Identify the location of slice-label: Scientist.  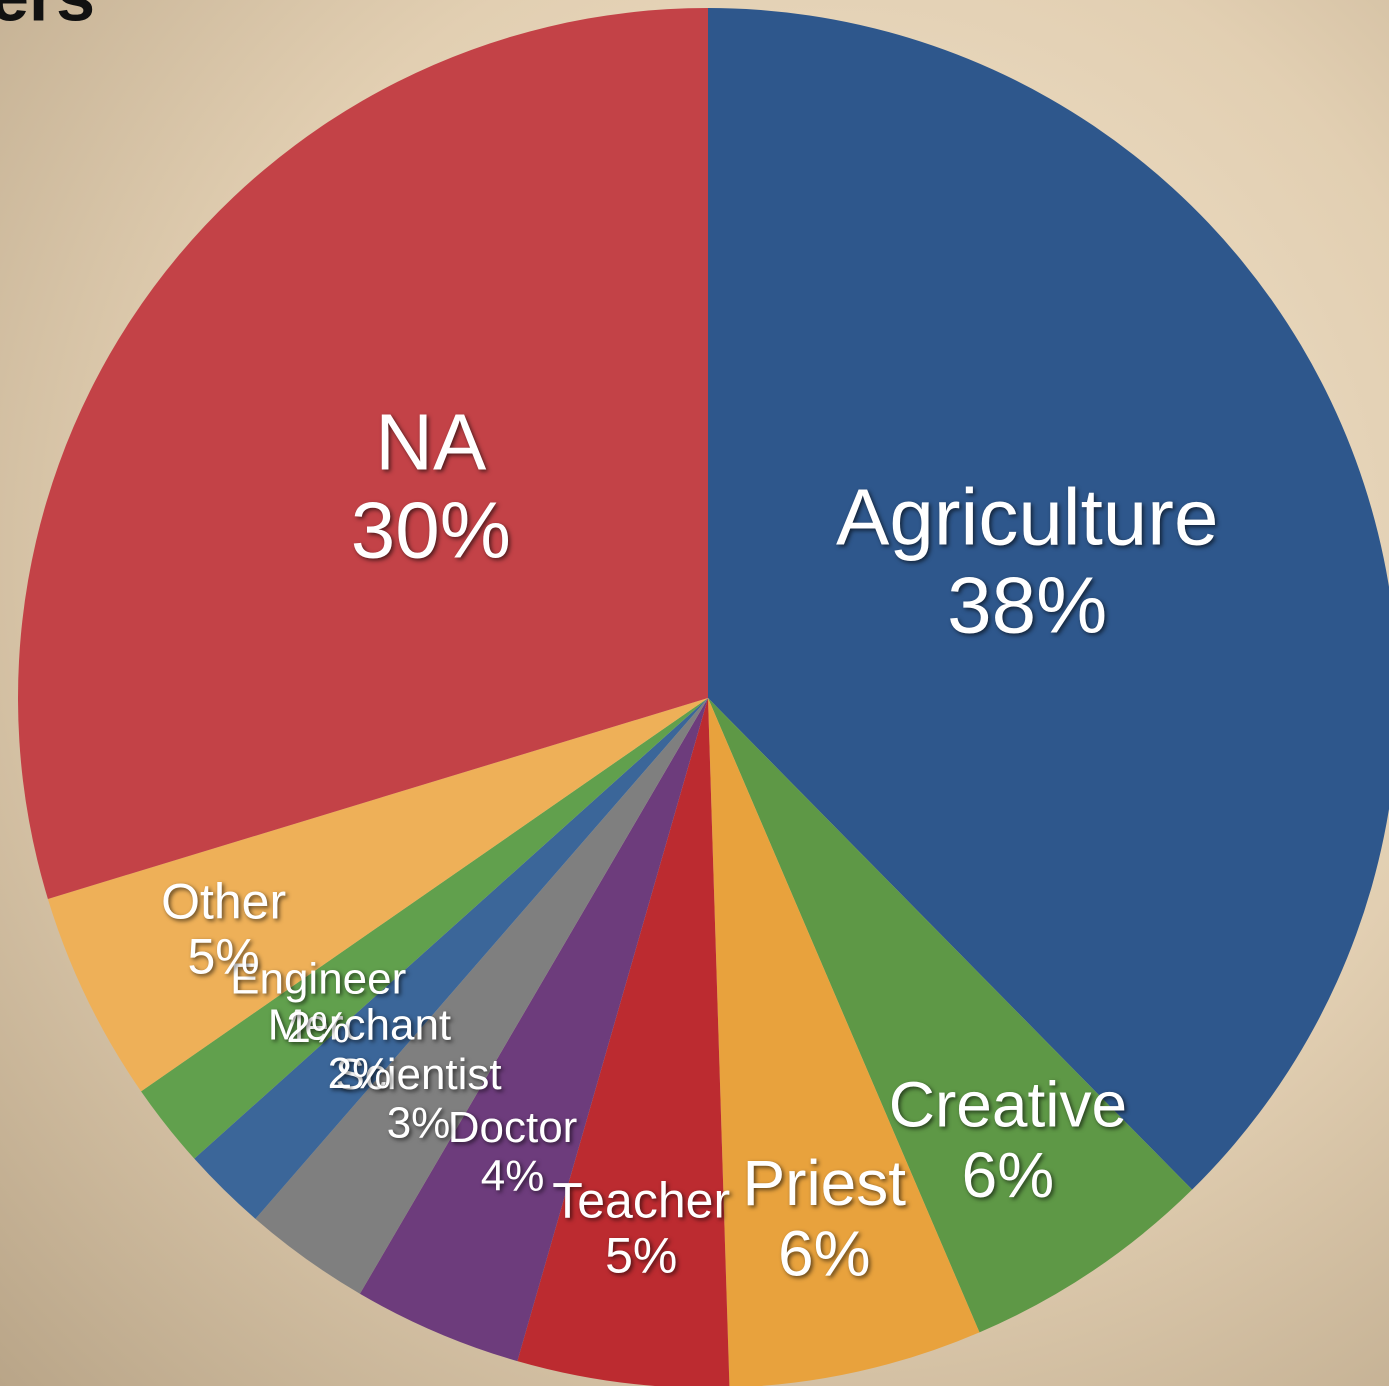
(418, 1074).